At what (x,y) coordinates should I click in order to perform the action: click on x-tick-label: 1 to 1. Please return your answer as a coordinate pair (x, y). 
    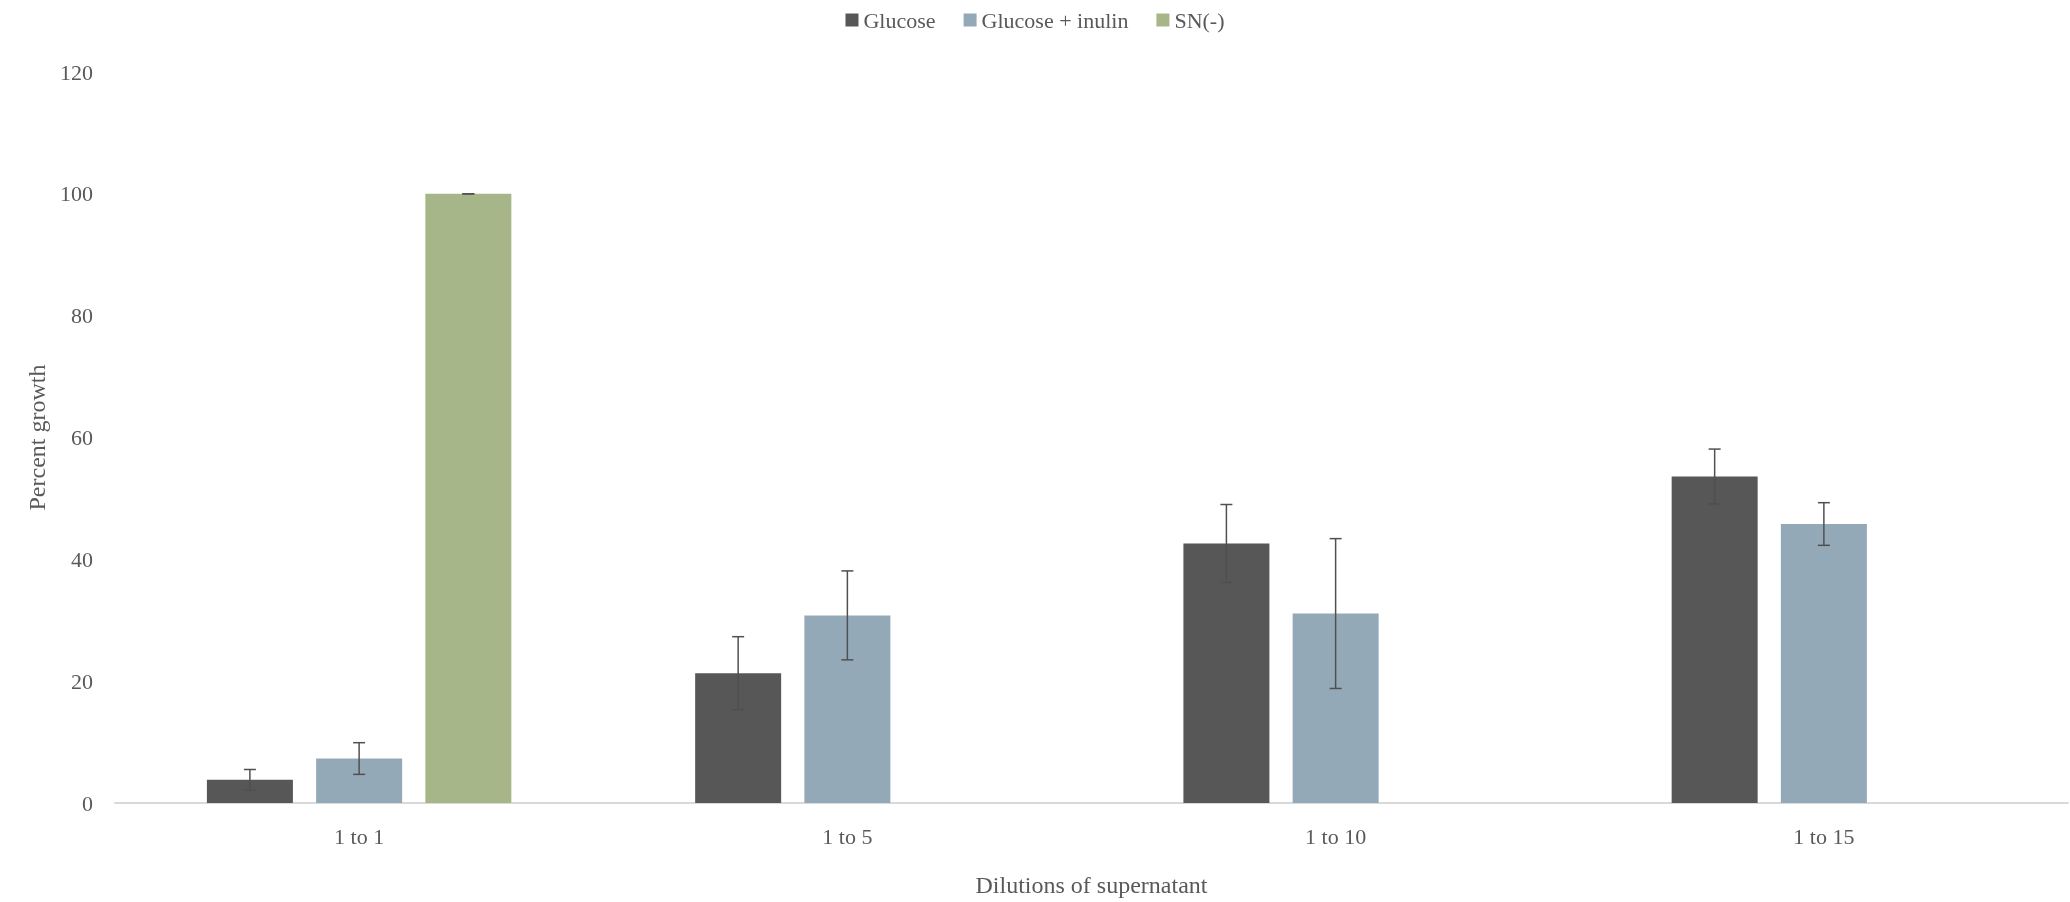
    Looking at the image, I should click on (359, 836).